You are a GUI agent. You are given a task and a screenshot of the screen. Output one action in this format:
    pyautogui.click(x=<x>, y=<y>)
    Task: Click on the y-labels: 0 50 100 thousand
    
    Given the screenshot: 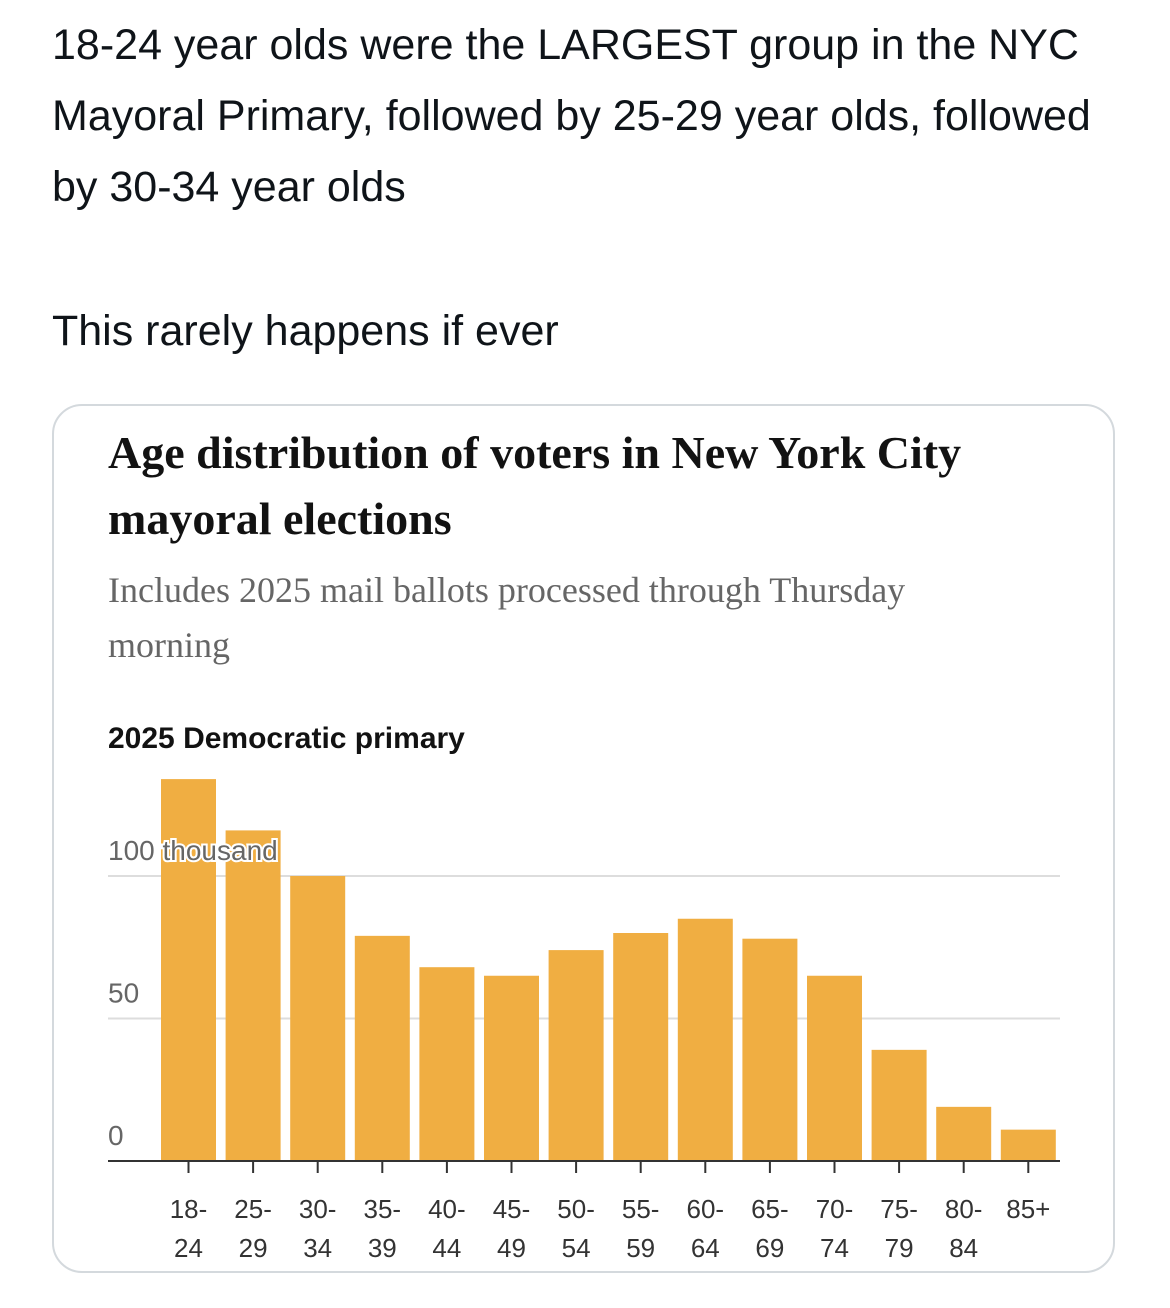 What is the action you would take?
    pyautogui.click(x=193, y=993)
    